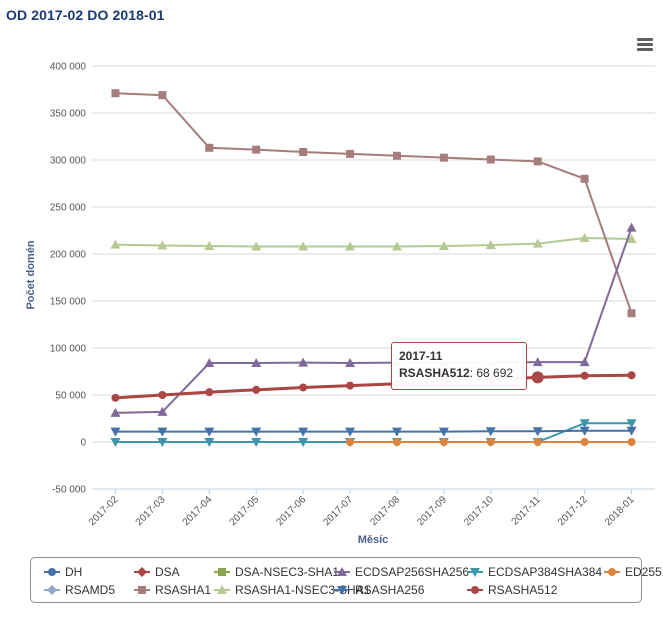 This screenshot has width=663, height=620. What do you see at coordinates (303, 590) in the screenshot?
I see `legend-label: RSASHA1-NSEC3-SHA1` at bounding box center [303, 590].